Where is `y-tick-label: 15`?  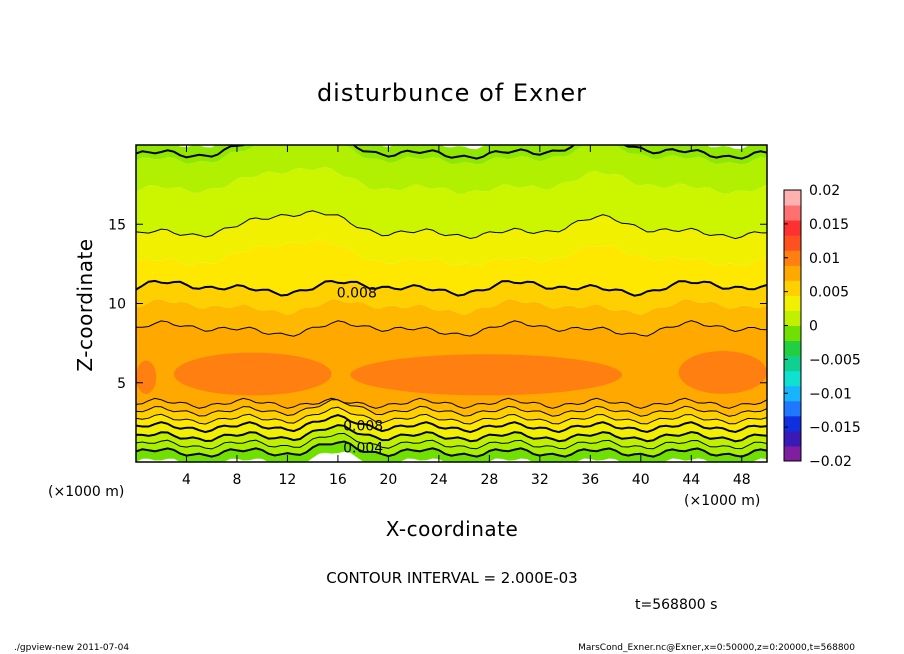
y-tick-label: 15 is located at coordinates (117, 225).